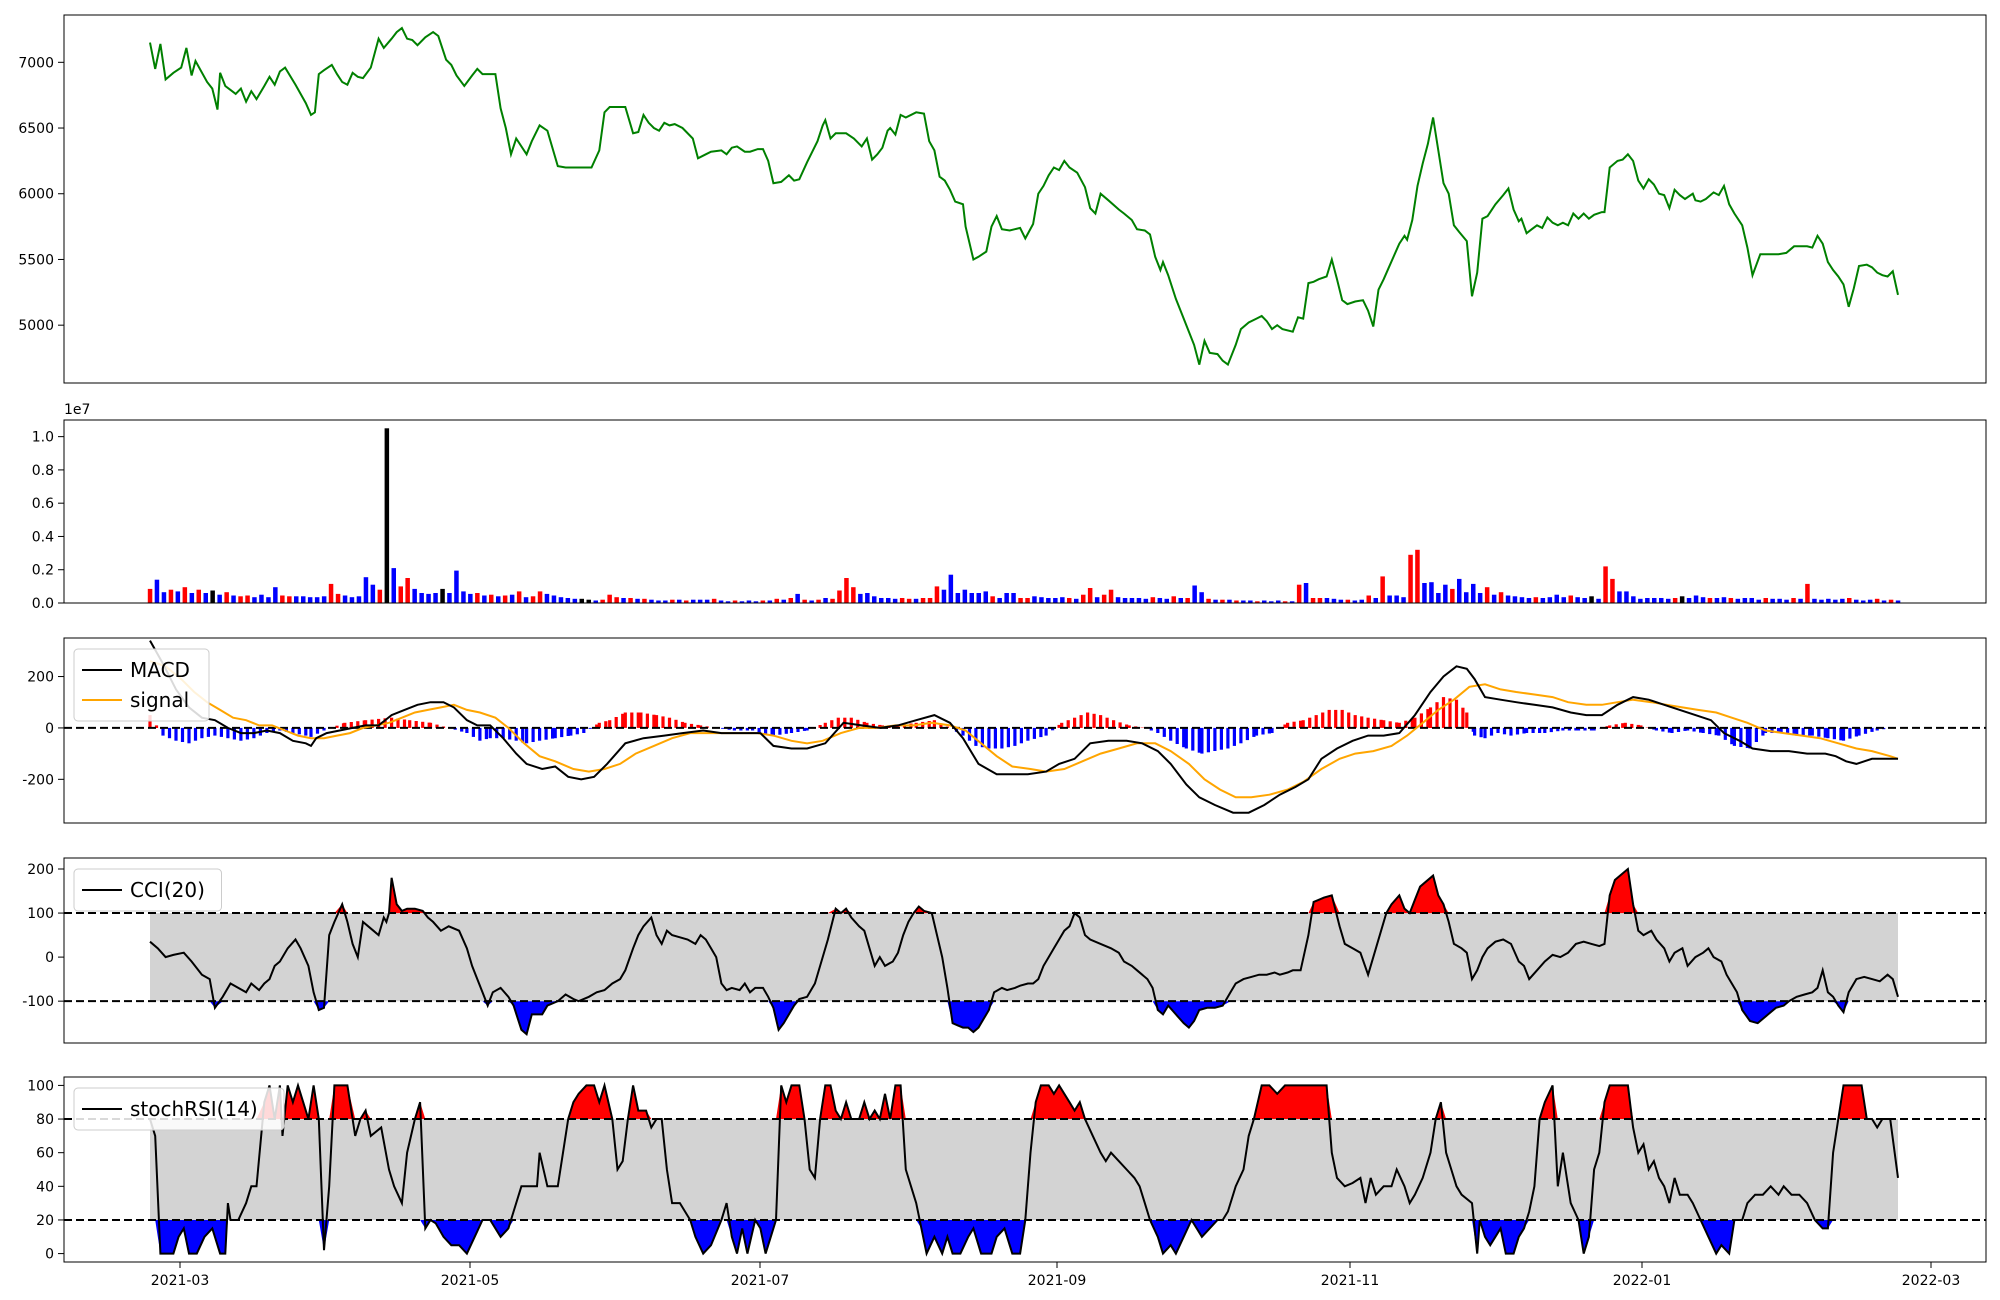 This screenshot has height=1300, width=2000. I want to click on macd-panel-frame, so click(1025, 730).